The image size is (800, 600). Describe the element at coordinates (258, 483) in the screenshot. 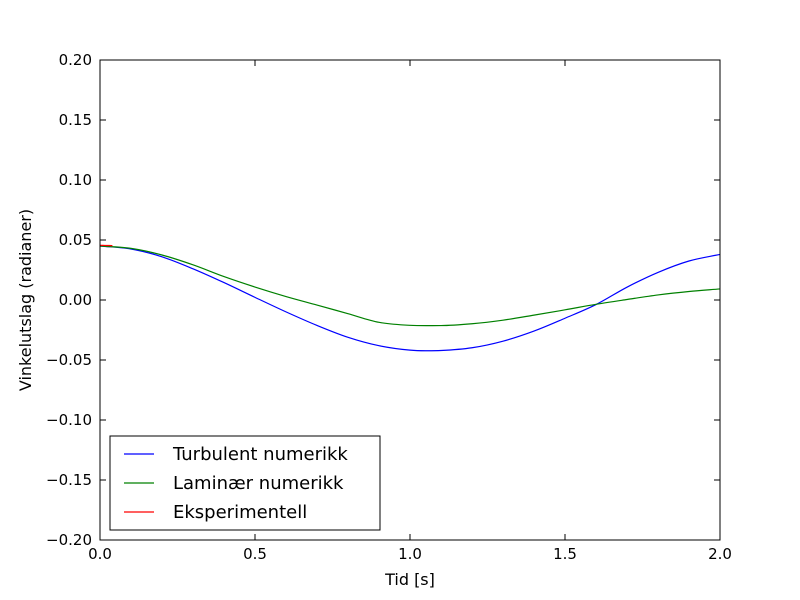

I see `legend-label-laminar: Laminær numerikk` at that location.